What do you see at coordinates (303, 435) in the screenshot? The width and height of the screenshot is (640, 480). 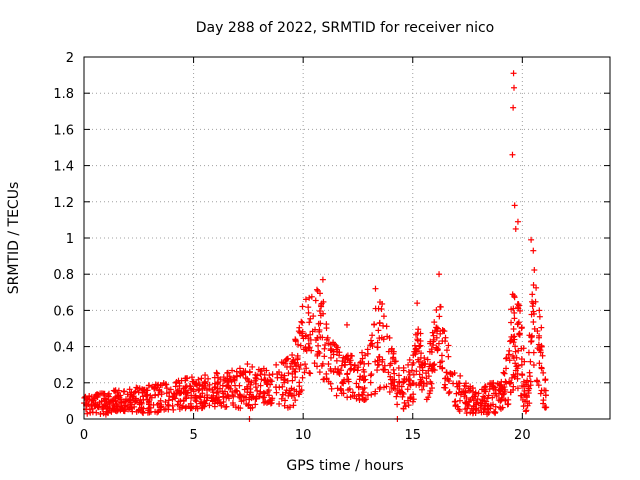 I see `x-tick-label: 10` at bounding box center [303, 435].